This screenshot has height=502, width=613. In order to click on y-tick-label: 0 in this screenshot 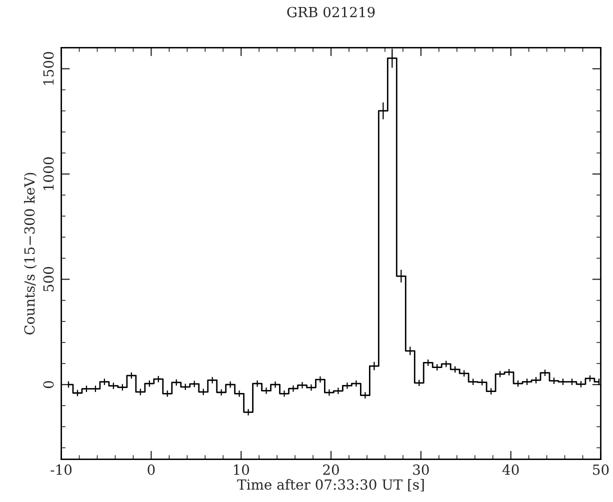, I will do `click(48, 384)`.